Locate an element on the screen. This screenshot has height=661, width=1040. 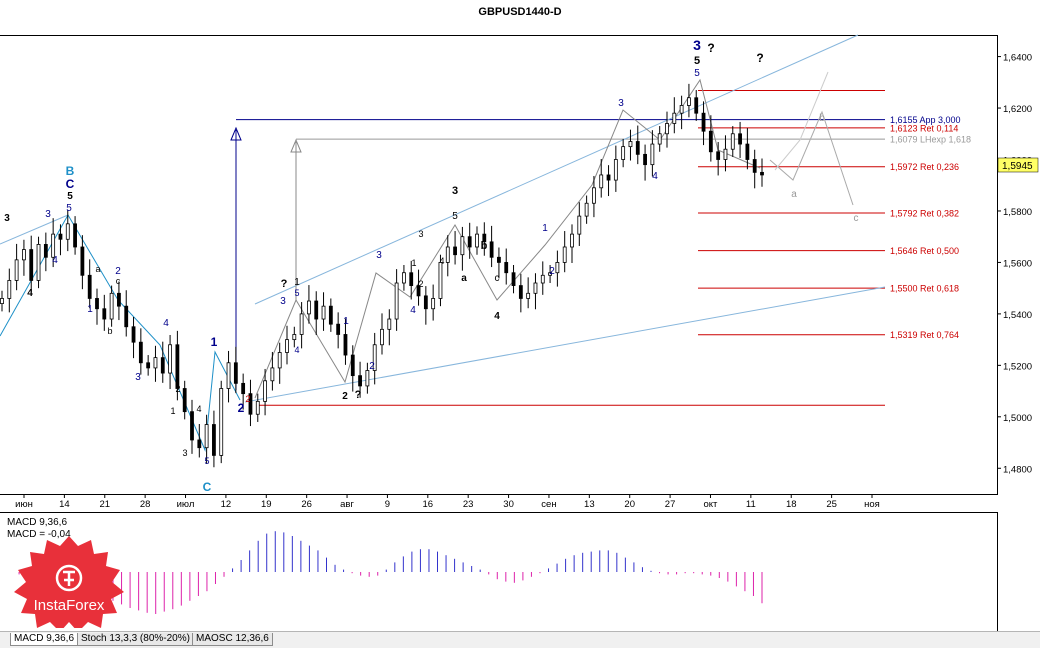
tab-maosc: MAOSC 12,36,6 is located at coordinates (232, 639).